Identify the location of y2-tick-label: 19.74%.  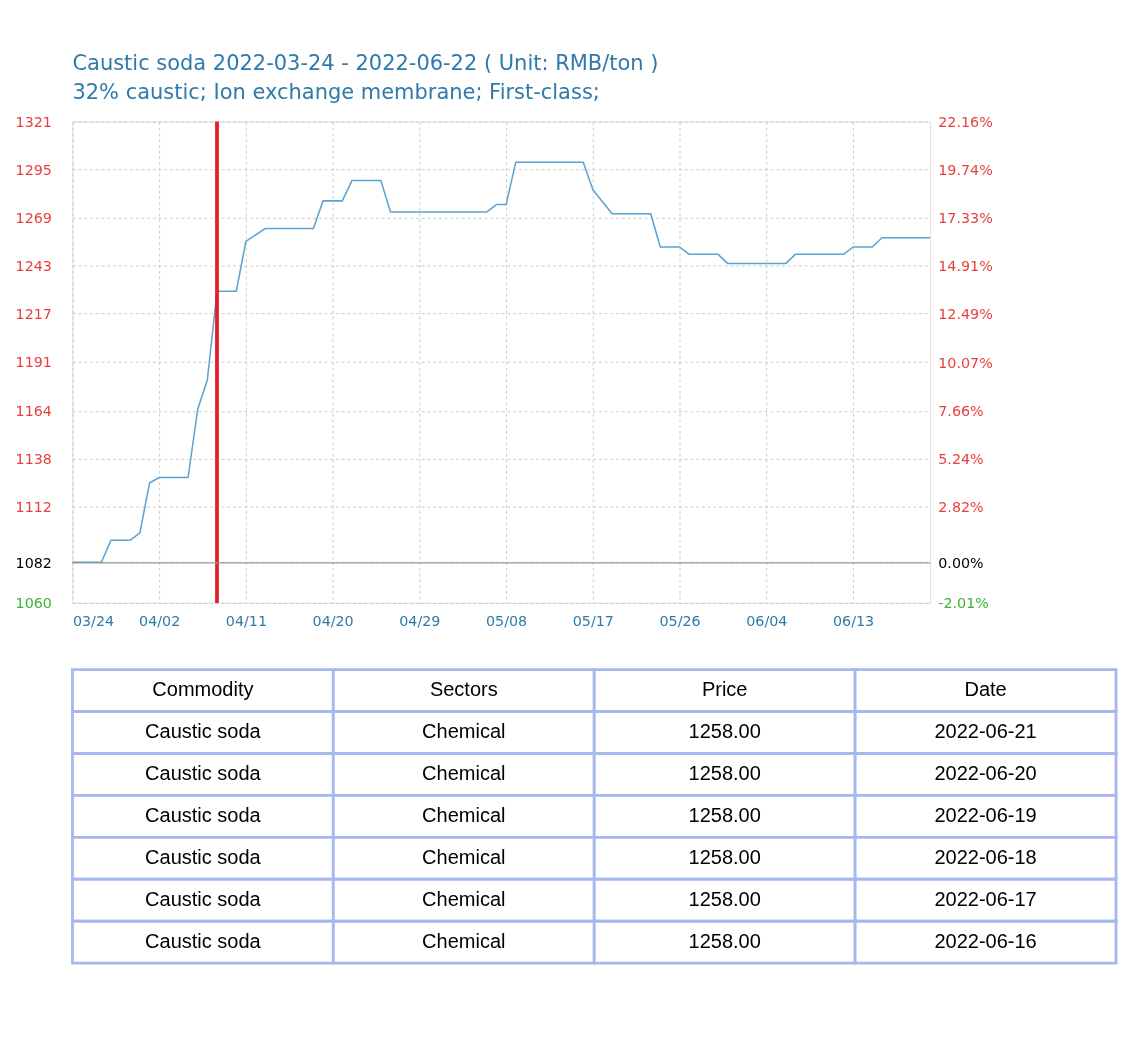
(965, 170).